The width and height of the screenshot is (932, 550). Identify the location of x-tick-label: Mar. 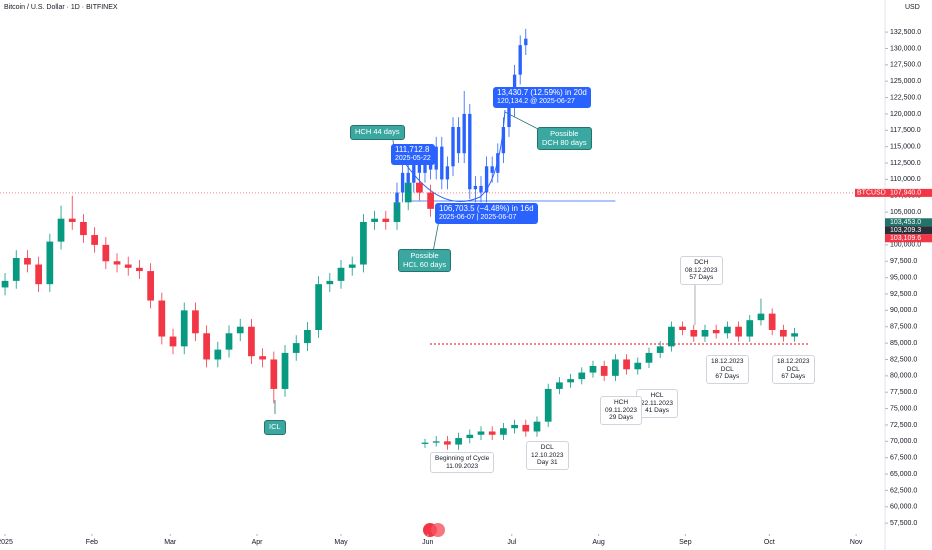
(170, 542).